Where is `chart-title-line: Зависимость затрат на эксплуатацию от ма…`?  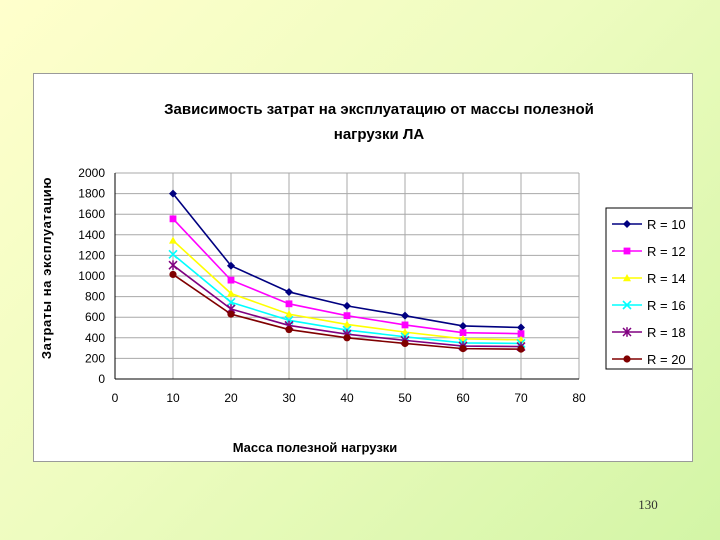
chart-title-line: Зависимость затрат на эксплуатацию от ма… is located at coordinates (379, 109).